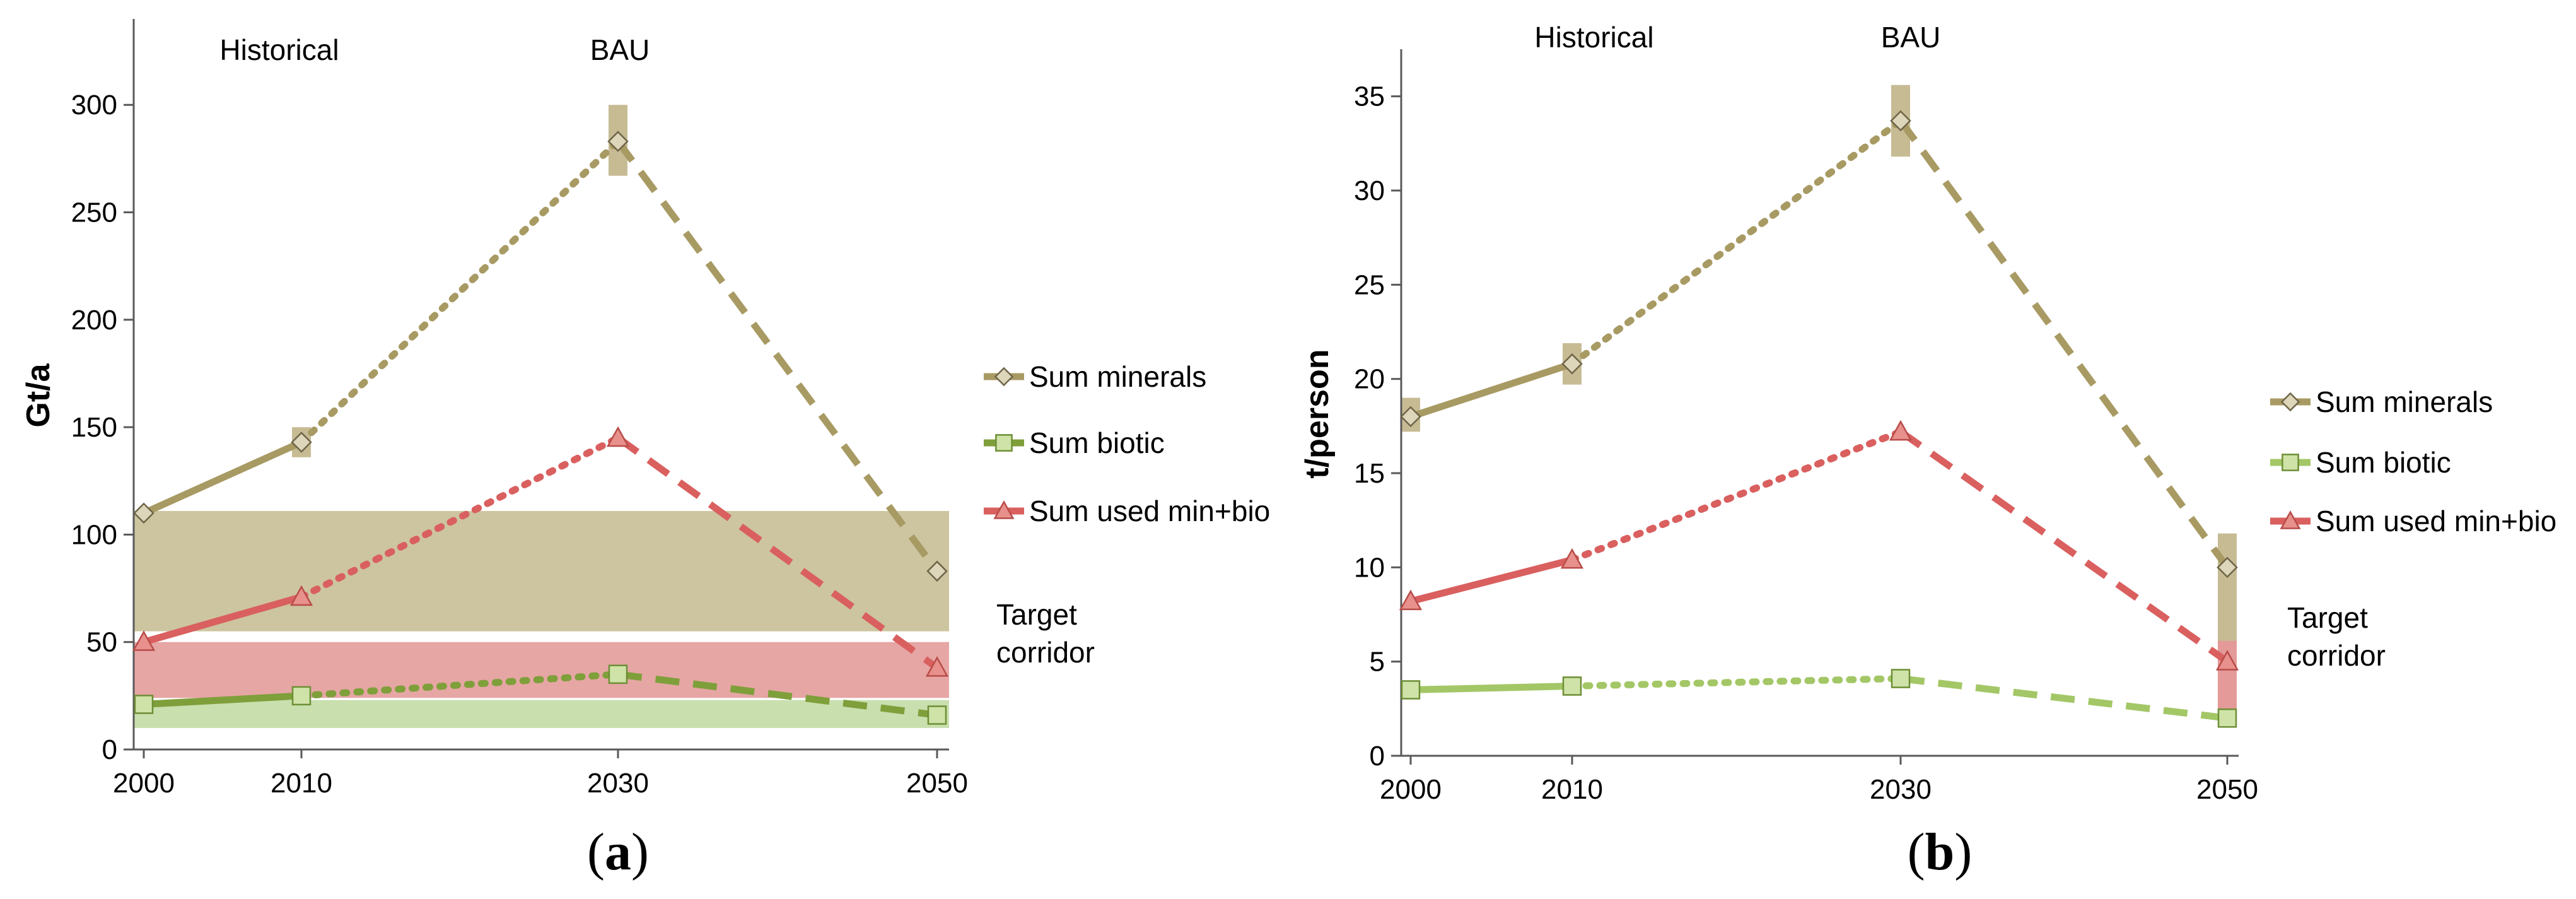 Image resolution: width=2576 pixels, height=899 pixels. Describe the element at coordinates (1901, 430) in the screenshot. I see `point-used-2030` at that location.